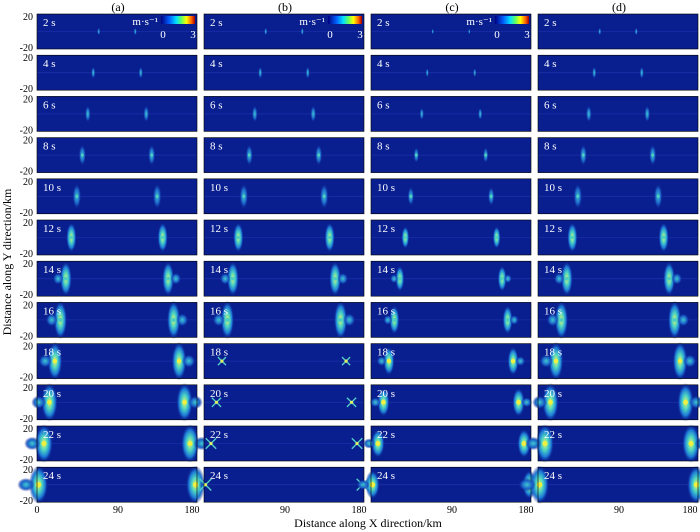 This screenshot has height=532, width=700. What do you see at coordinates (117, 402) in the screenshot?
I see `panel-a-20s: 20 s` at bounding box center [117, 402].